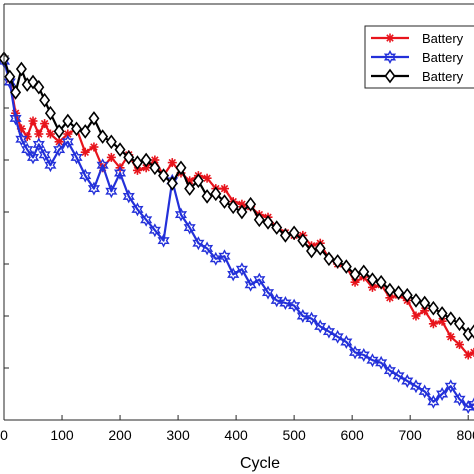  What do you see at coordinates (178, 435) in the screenshot?
I see `x-tick-label: 300` at bounding box center [178, 435].